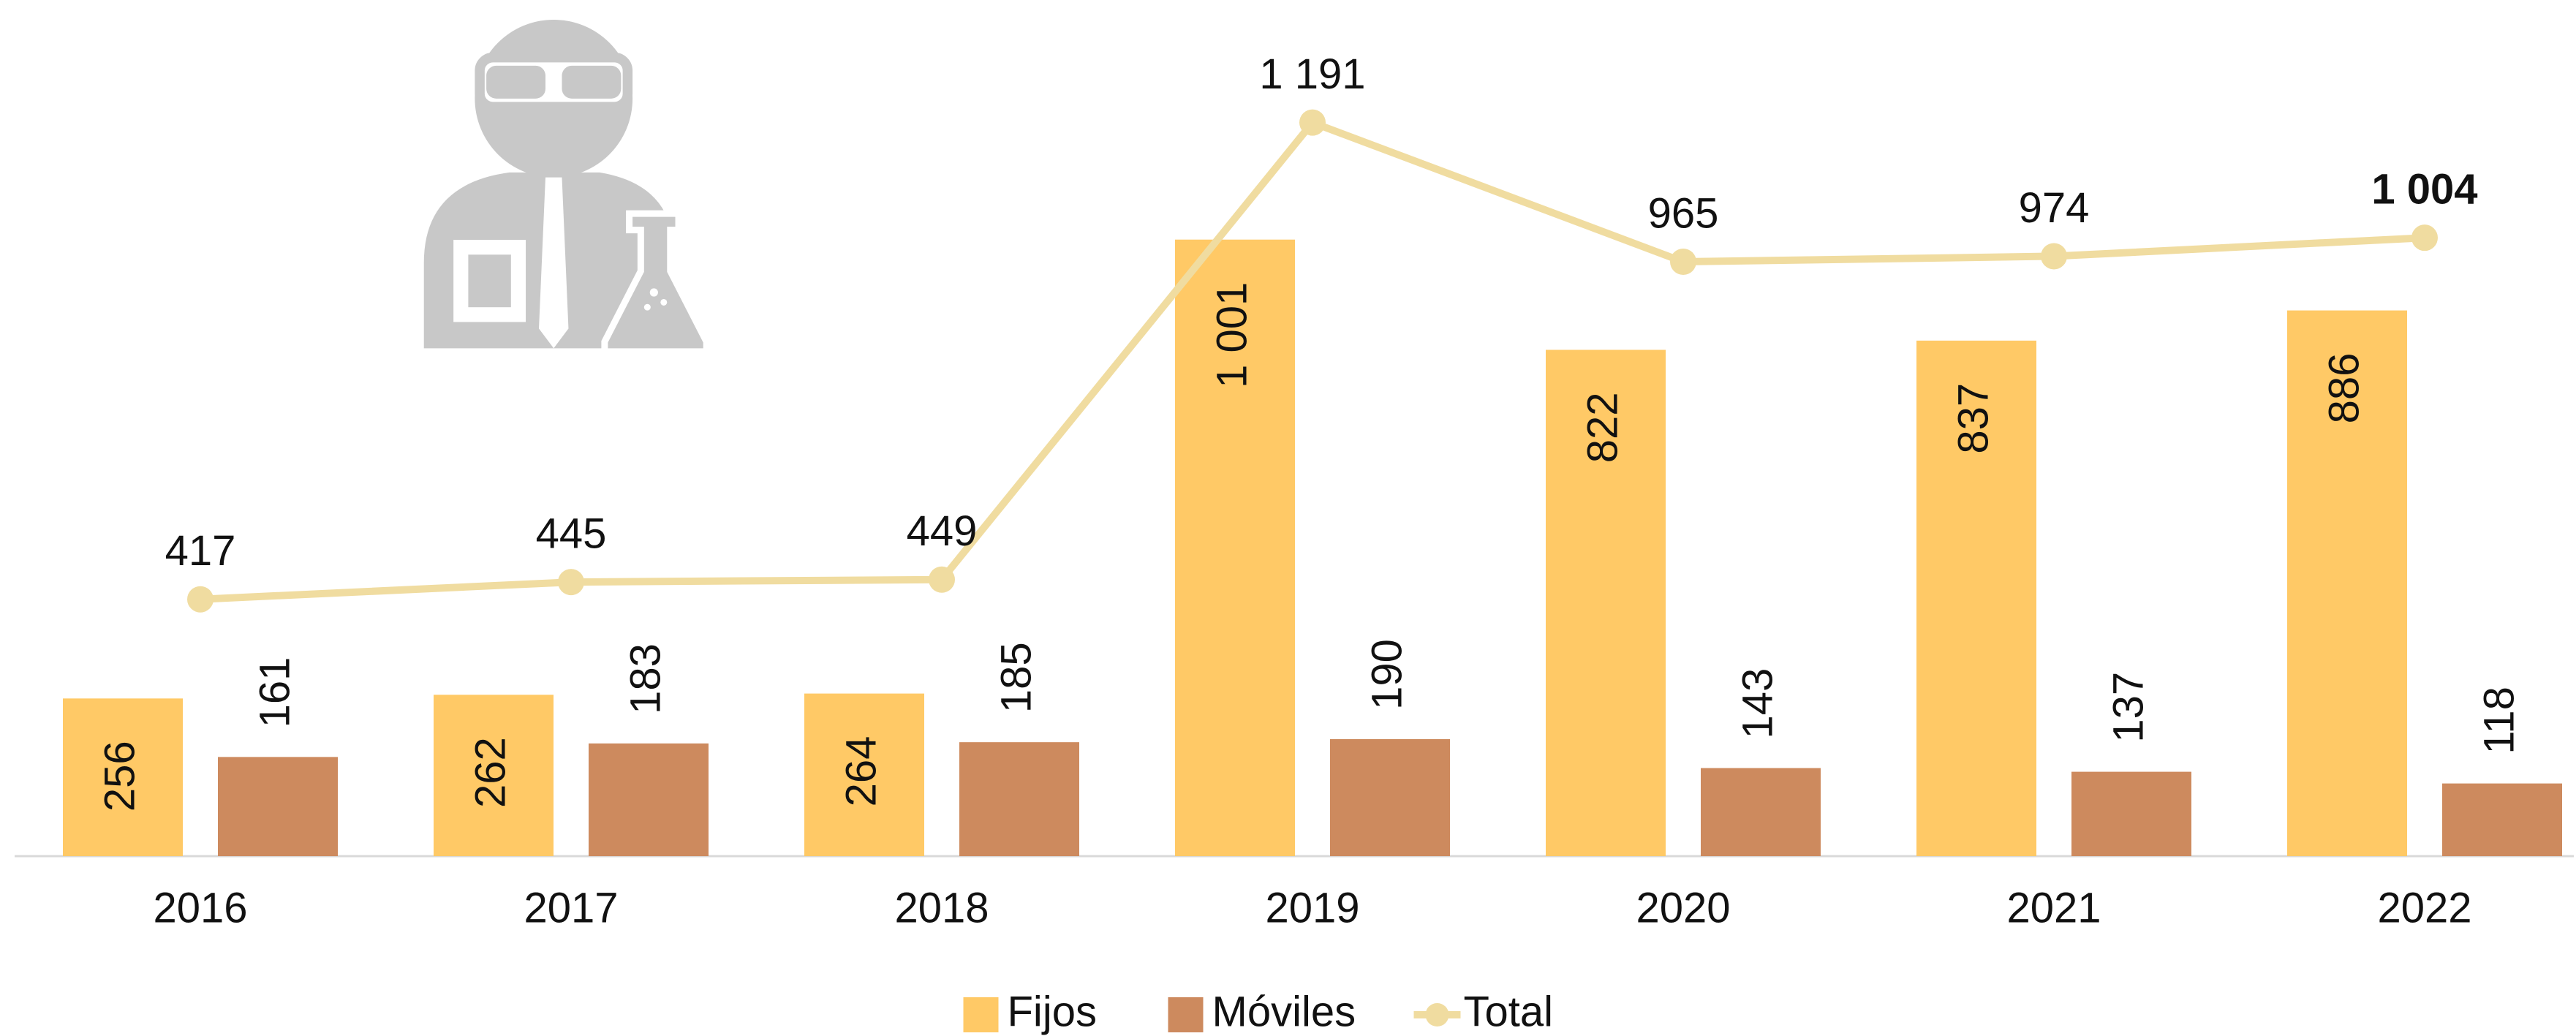 The width and height of the screenshot is (2576, 1036). Describe the element at coordinates (2054, 208) in the screenshot. I see `line-value-label: 974` at that location.